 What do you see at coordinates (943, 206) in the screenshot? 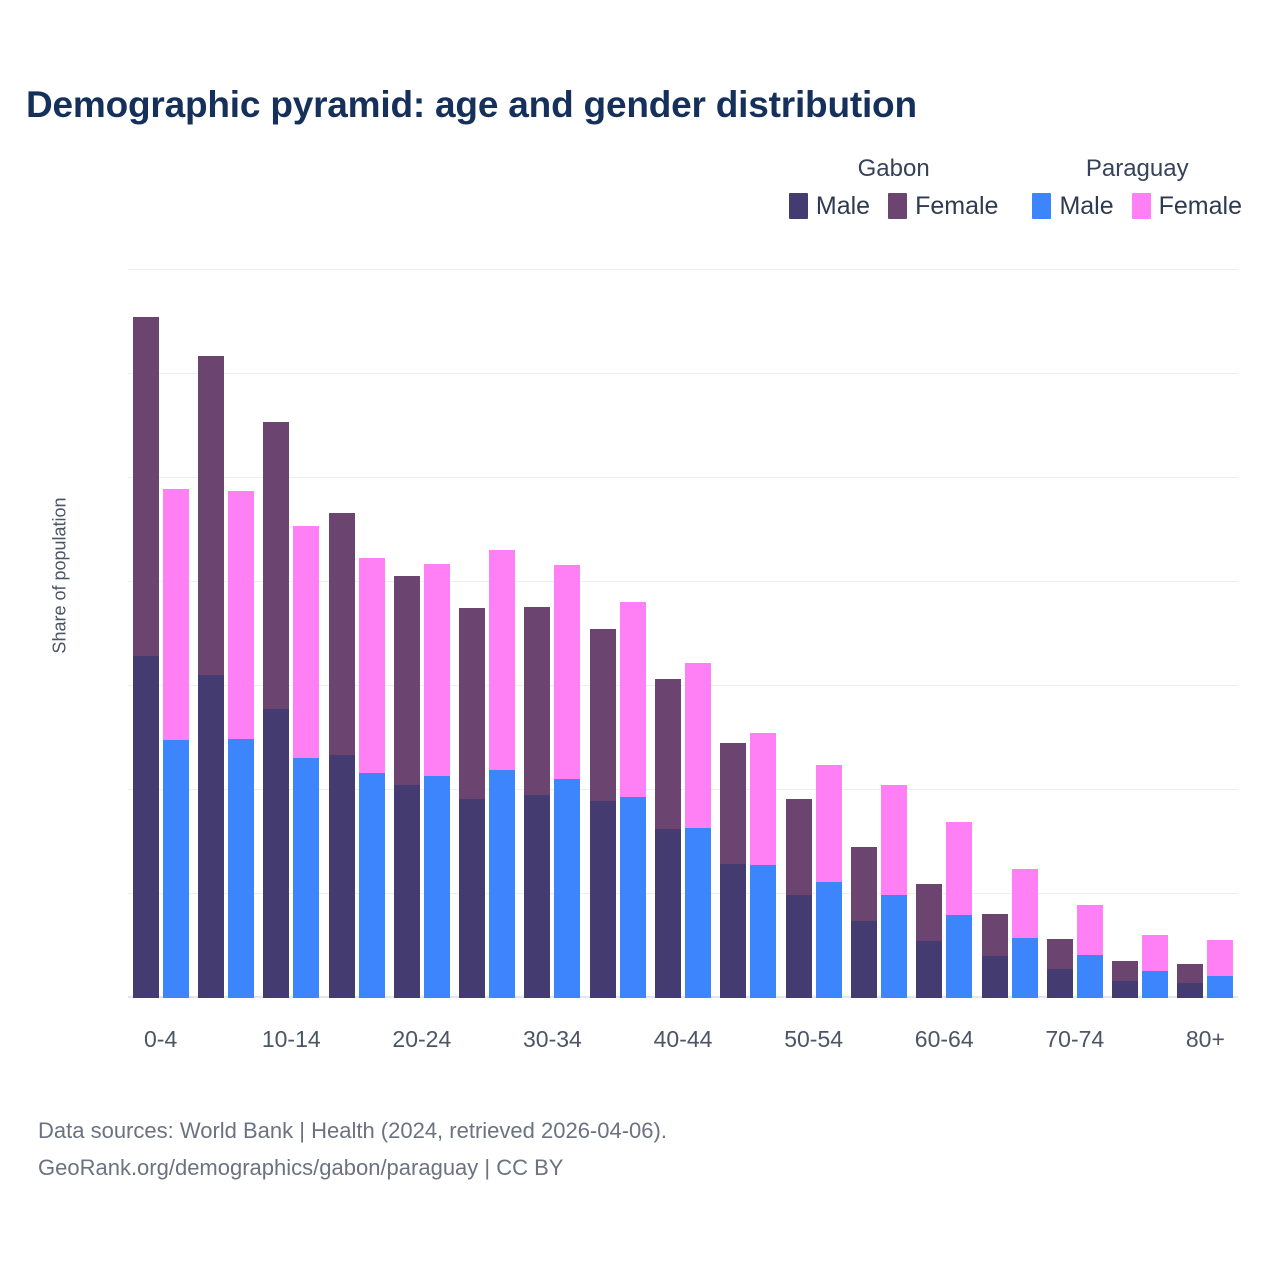
I see `legend-item-gabon-female: Female` at bounding box center [943, 206].